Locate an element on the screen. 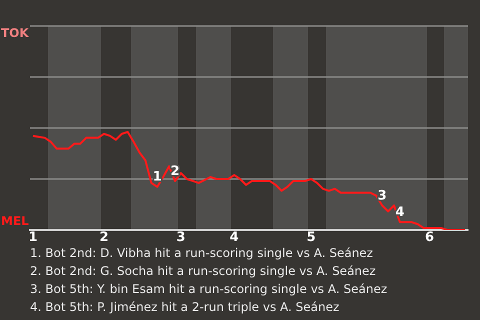  text: 1. Bot 2nd: D. Vibha hit a run-scoring single vs A. Seánez is located at coordinates (202, 253).